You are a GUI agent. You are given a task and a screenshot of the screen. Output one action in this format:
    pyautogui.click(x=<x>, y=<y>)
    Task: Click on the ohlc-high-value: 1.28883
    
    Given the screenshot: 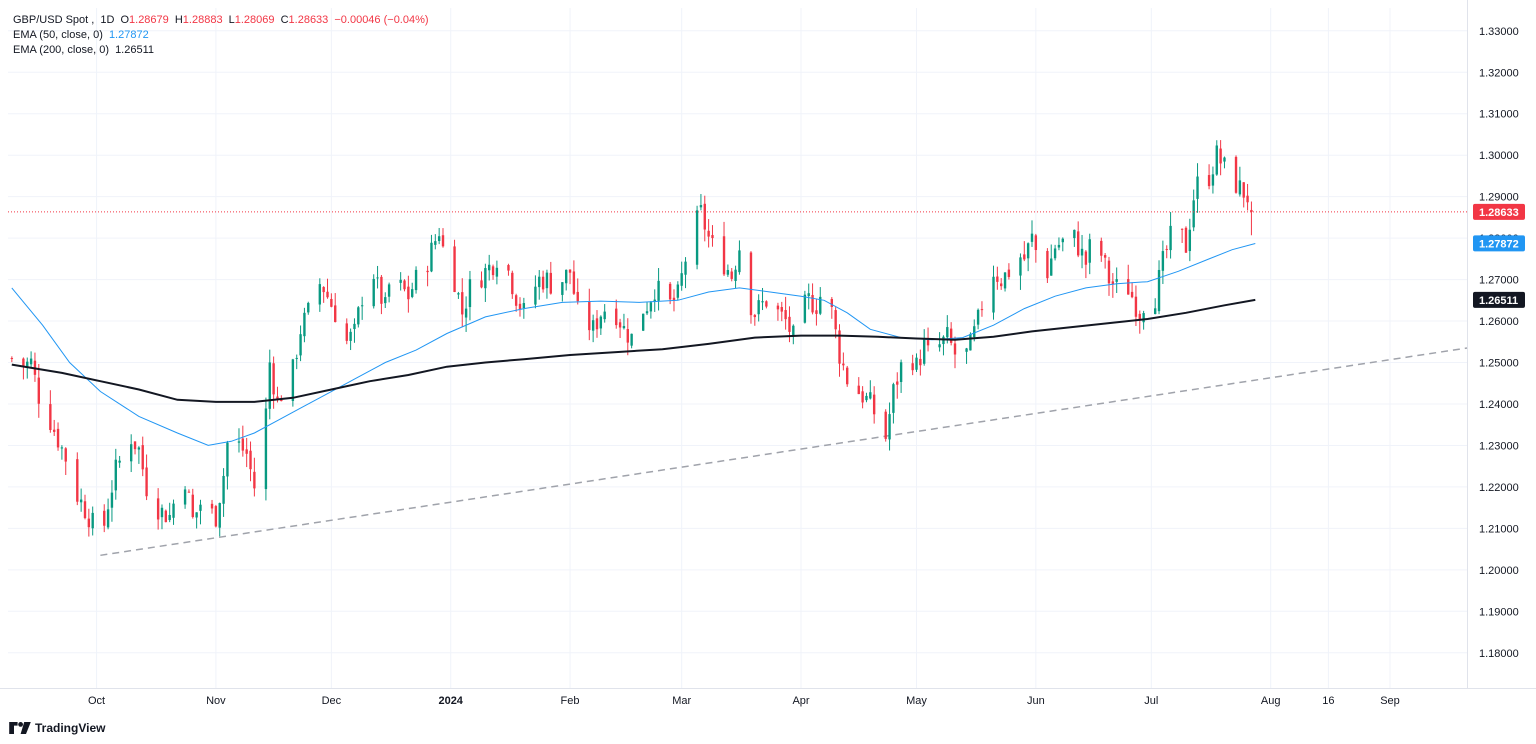 What is the action you would take?
    pyautogui.click(x=202, y=20)
    